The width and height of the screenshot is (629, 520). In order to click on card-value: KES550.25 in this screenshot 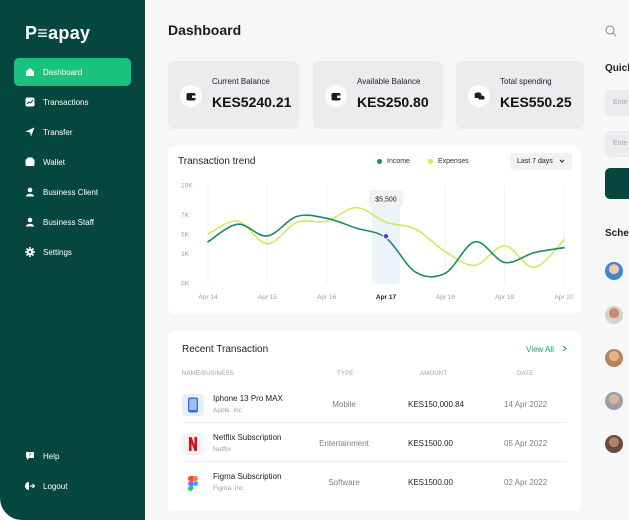, I will do `click(536, 102)`.